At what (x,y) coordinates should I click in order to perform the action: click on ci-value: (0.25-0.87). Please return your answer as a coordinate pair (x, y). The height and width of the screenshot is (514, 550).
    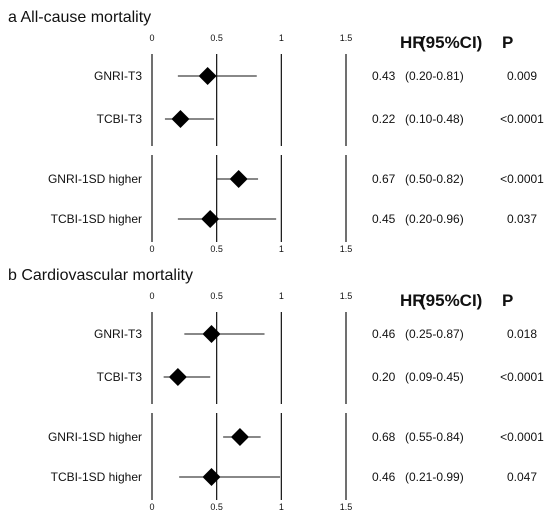
    Looking at the image, I should click on (434, 334).